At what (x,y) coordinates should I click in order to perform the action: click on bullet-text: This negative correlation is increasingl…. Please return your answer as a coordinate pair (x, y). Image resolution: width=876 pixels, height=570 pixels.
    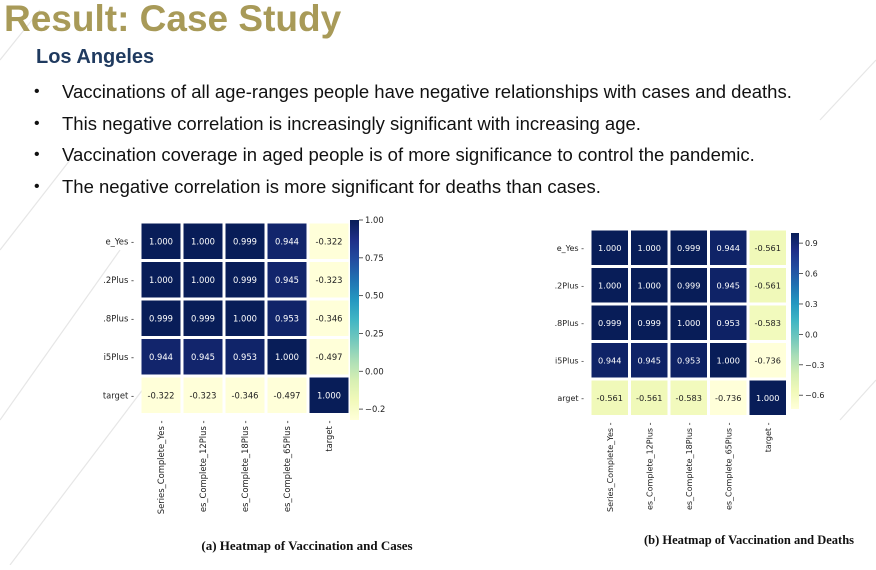
    Looking at the image, I should click on (351, 123).